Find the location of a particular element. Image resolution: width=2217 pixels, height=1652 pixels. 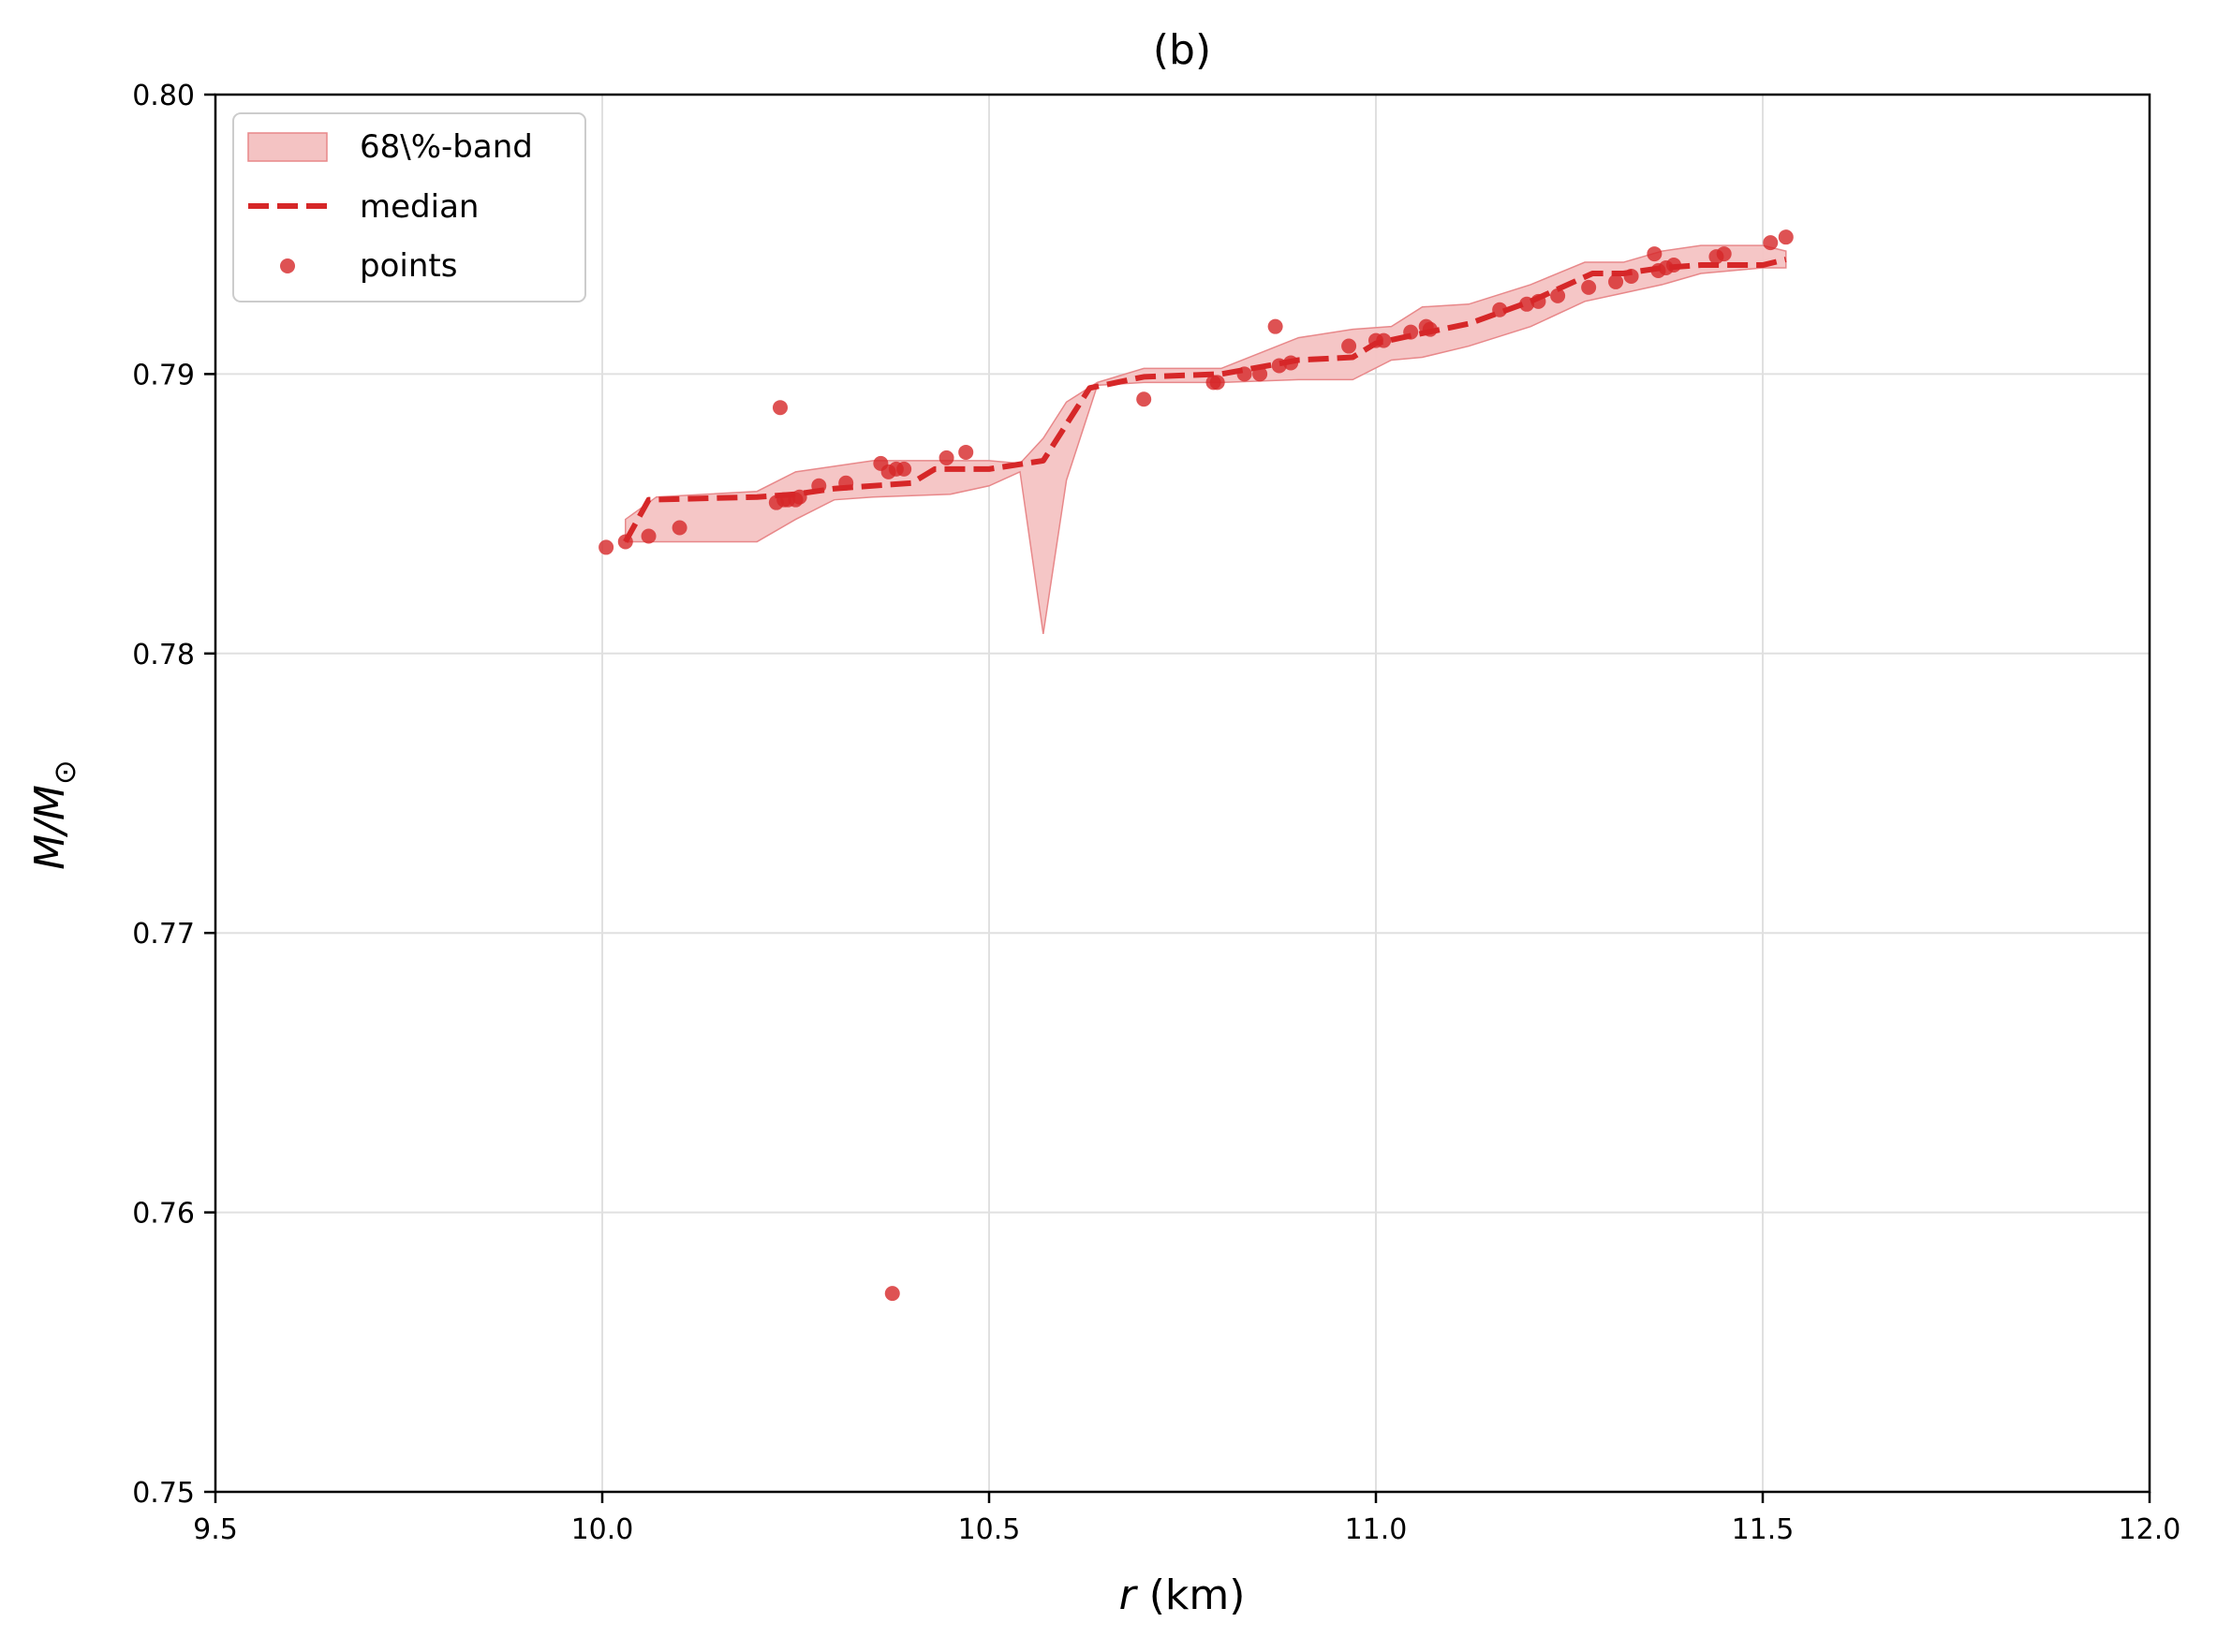

band-layer is located at coordinates (1206, 439).